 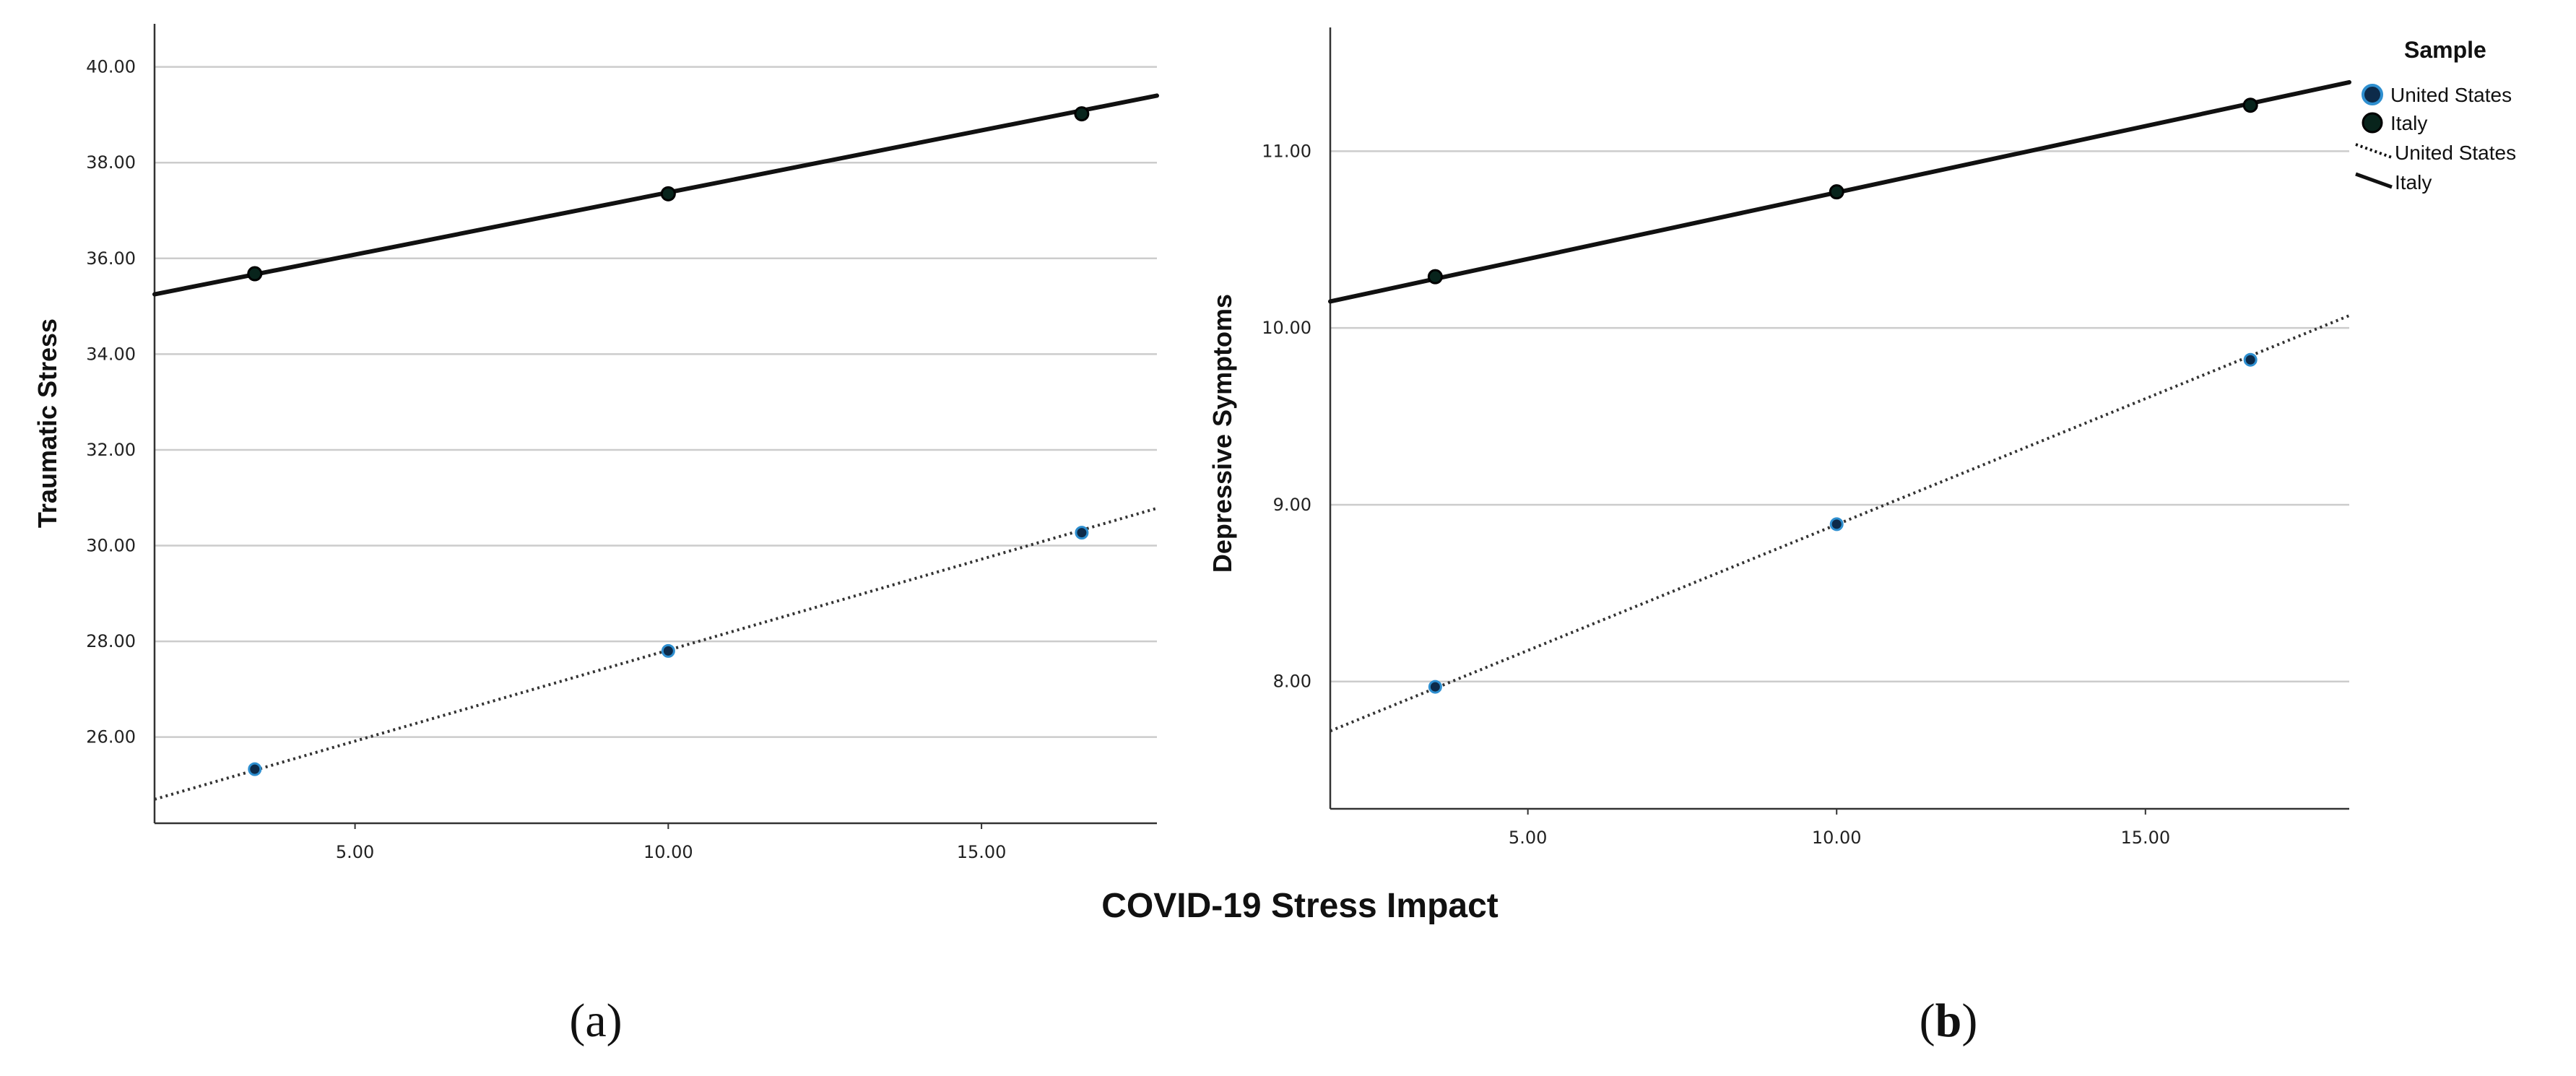 I want to click on panel-a-y-tick-label: 34.00, so click(x=111, y=354).